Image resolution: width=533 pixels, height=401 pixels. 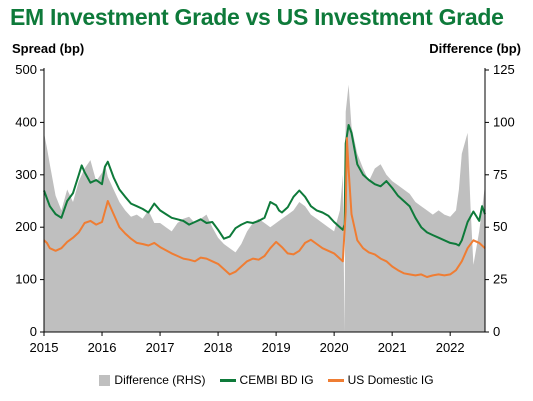 What do you see at coordinates (500, 226) in the screenshot?
I see `y-tick-right-label: 50` at bounding box center [500, 226].